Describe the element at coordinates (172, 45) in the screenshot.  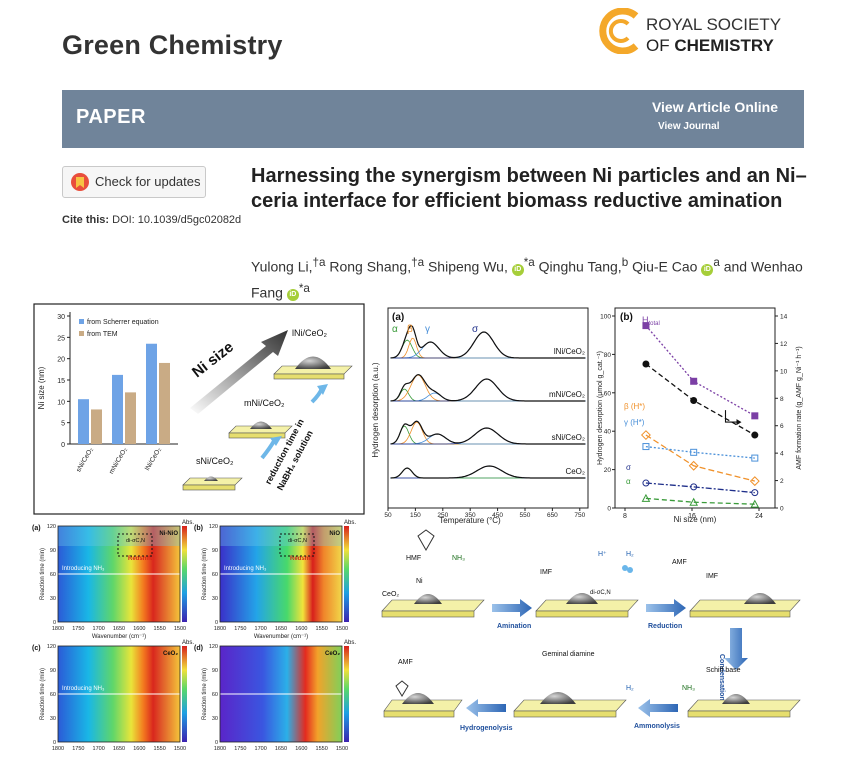
I see `journal-title: Green Chemistry` at that location.